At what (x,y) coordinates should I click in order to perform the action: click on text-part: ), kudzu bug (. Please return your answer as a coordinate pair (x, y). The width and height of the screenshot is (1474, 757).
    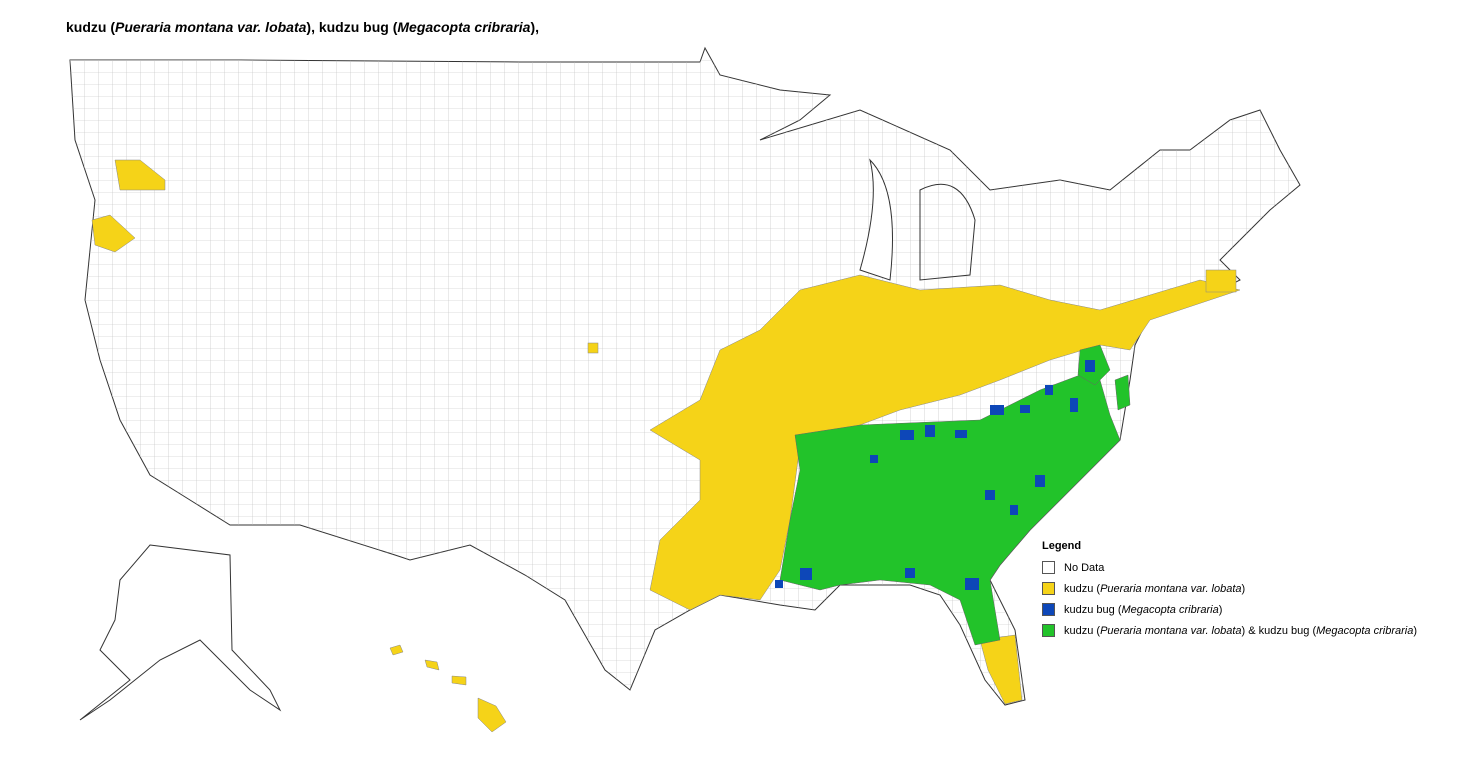
    Looking at the image, I should click on (352, 27).